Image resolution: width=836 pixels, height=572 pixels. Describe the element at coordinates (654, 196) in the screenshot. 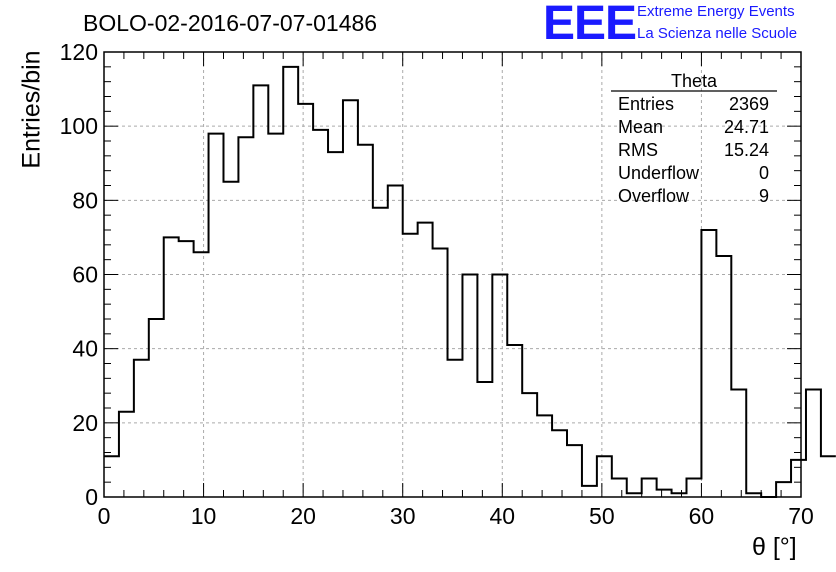

I see `stats-row-label: Overflow` at that location.